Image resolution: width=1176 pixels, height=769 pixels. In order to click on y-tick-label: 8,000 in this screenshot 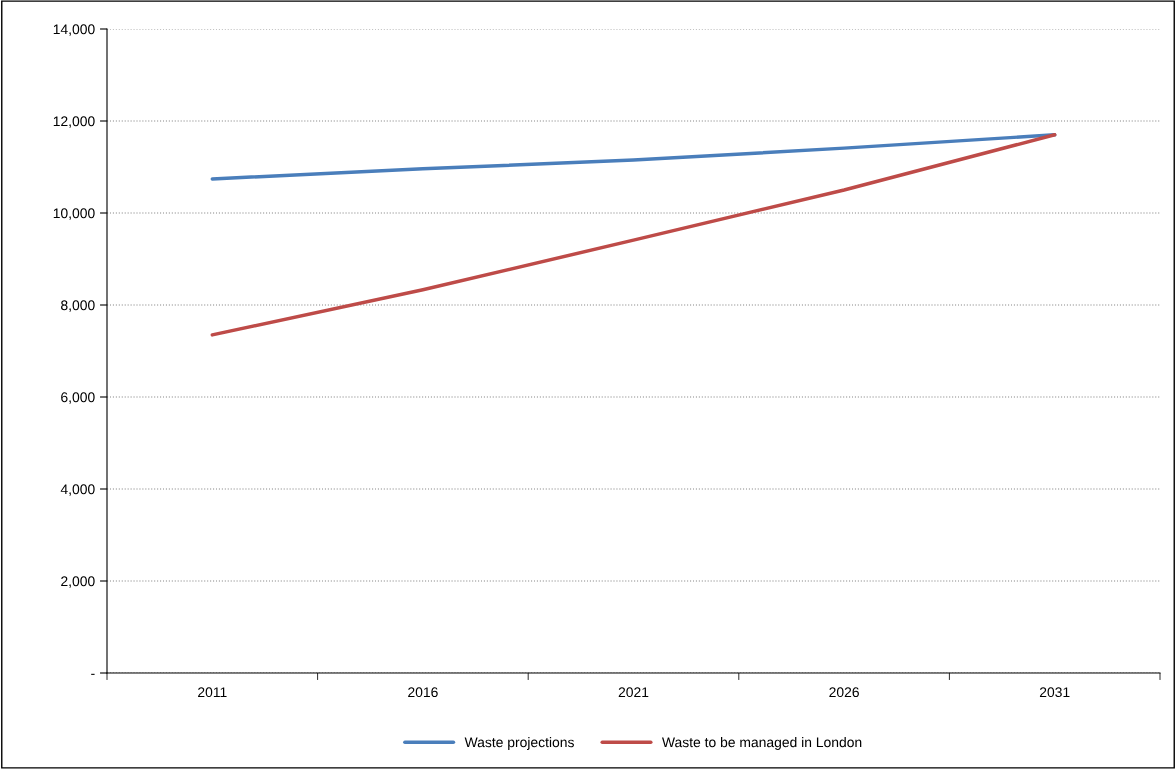, I will do `click(78, 306)`.